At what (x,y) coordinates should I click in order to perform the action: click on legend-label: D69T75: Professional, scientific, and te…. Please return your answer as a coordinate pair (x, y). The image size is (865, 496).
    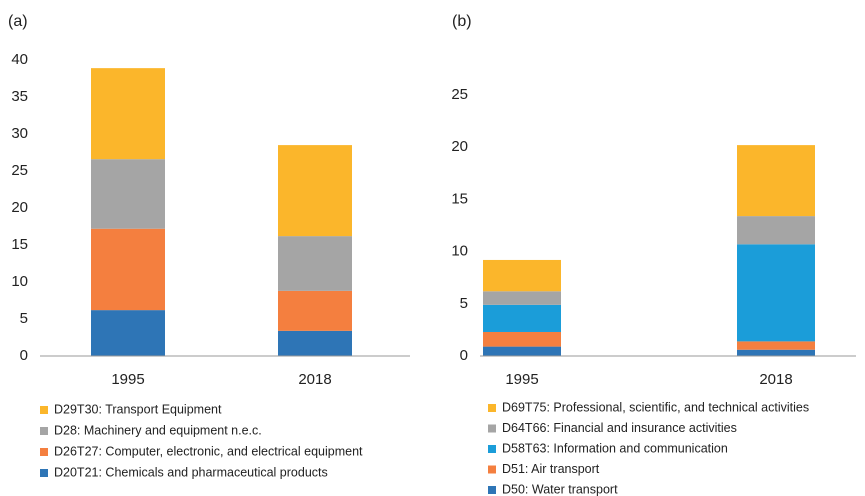
    Looking at the image, I should click on (655, 407).